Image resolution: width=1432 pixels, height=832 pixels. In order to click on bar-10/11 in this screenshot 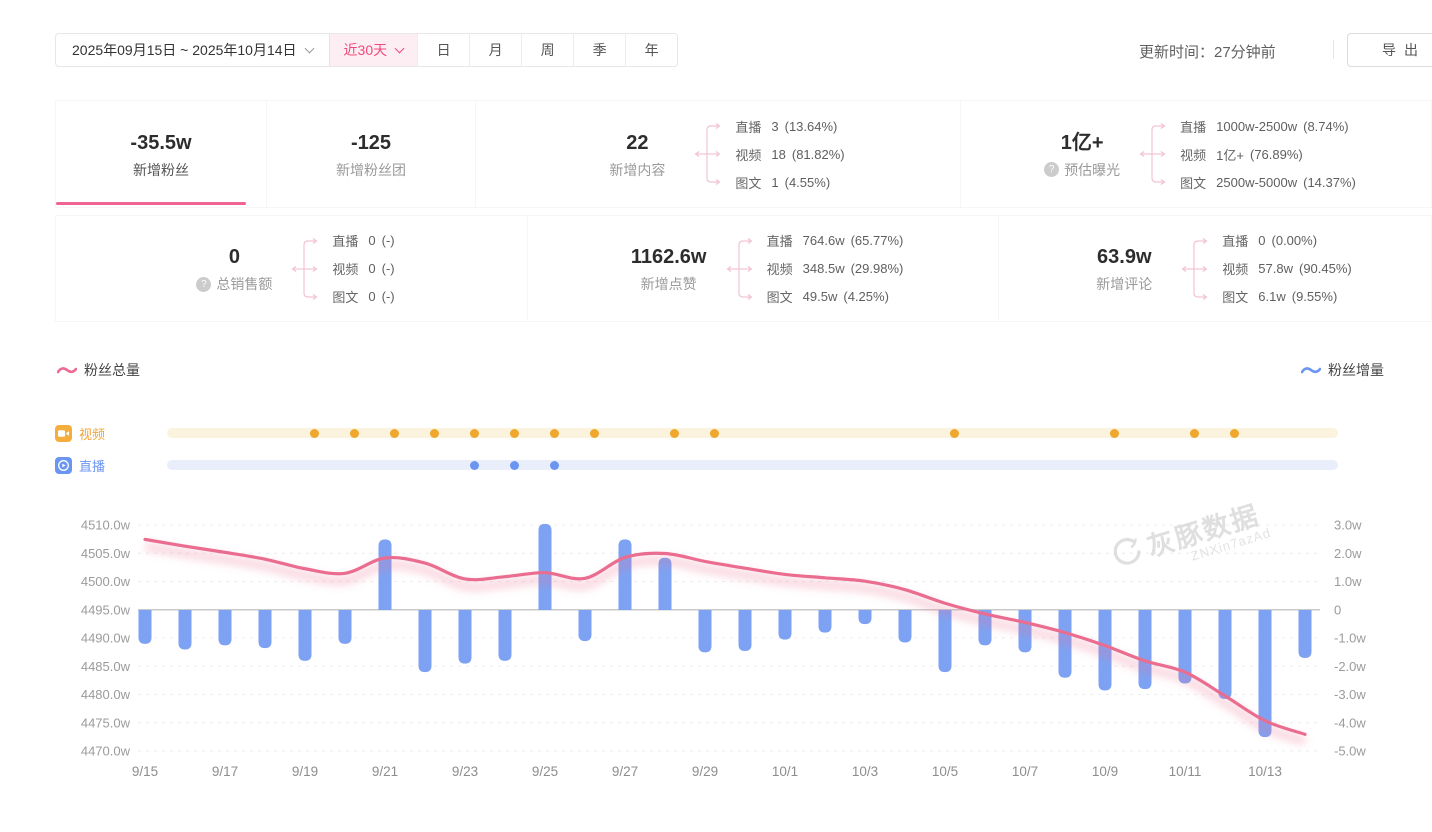, I will do `click(1185, 647)`.